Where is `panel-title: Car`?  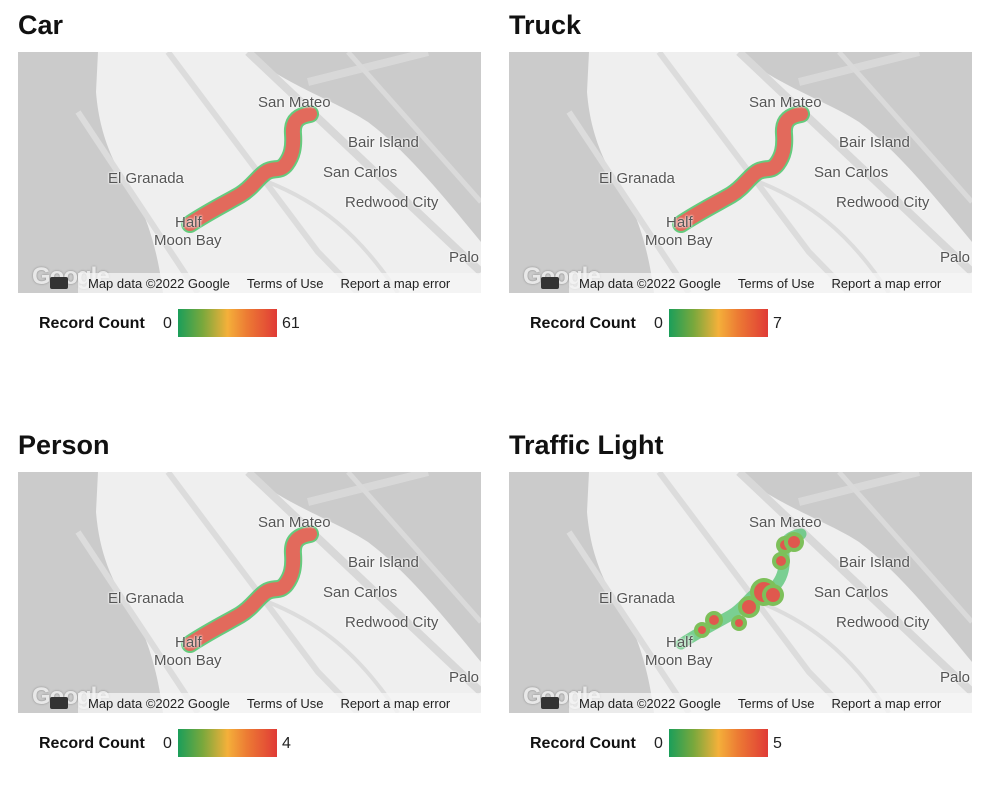 panel-title: Car is located at coordinates (41, 25).